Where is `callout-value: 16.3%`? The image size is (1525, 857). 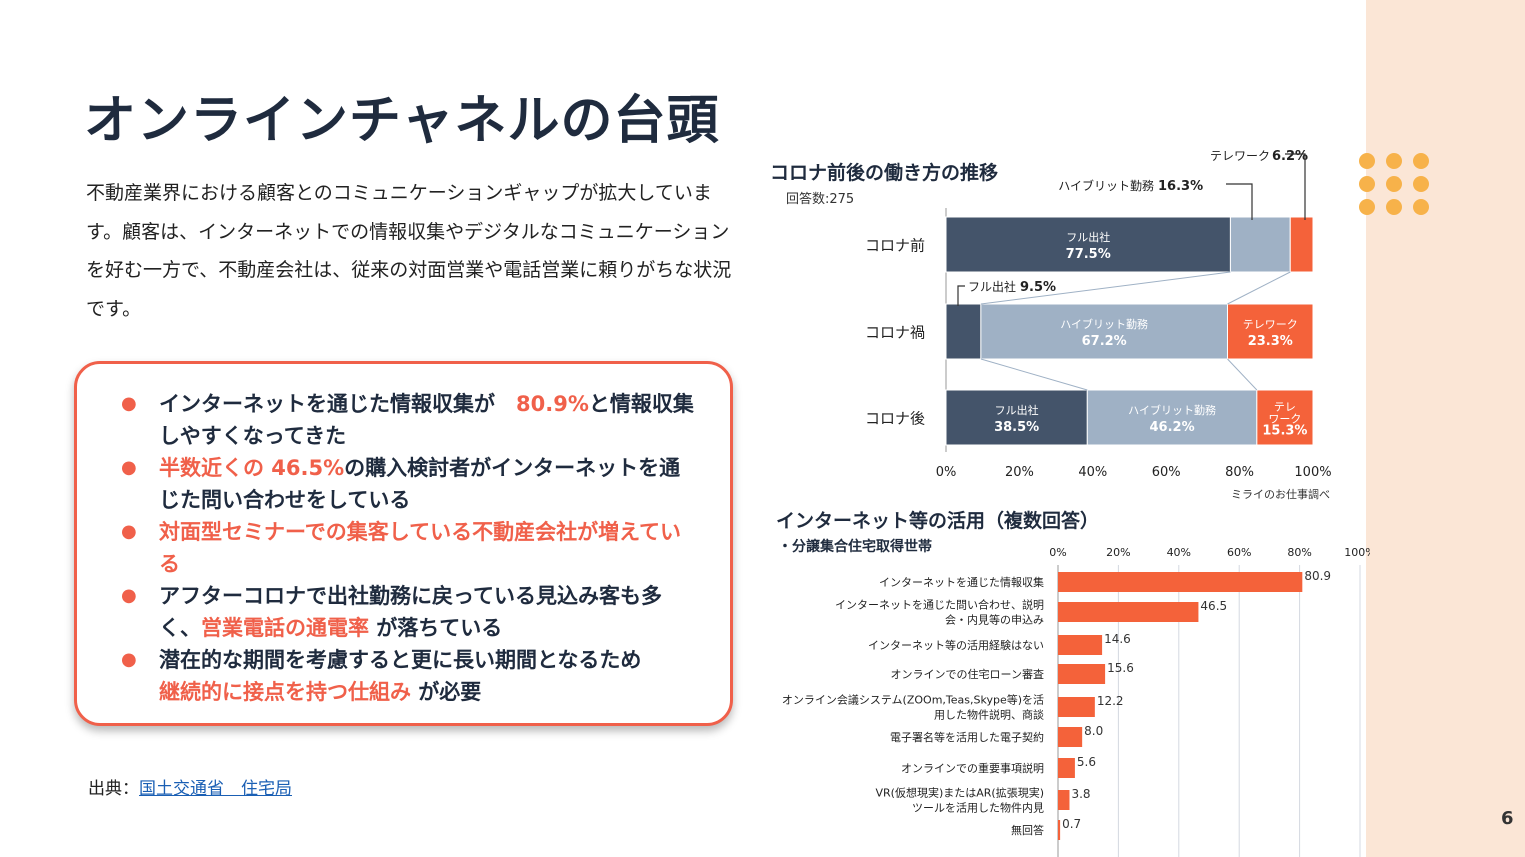 callout-value: 16.3% is located at coordinates (1180, 186).